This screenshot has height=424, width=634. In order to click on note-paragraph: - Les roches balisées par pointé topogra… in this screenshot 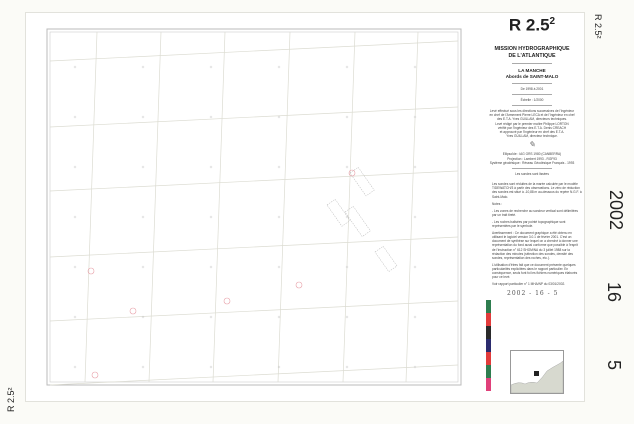, I will do `click(529, 224)`.